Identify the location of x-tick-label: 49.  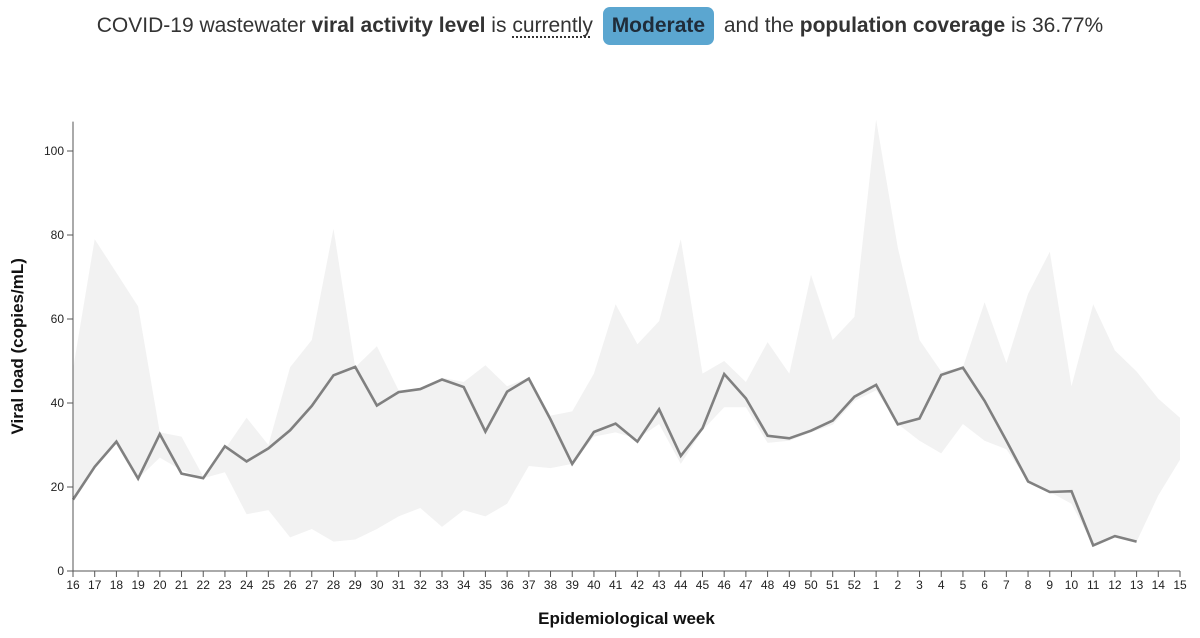
(790, 585).